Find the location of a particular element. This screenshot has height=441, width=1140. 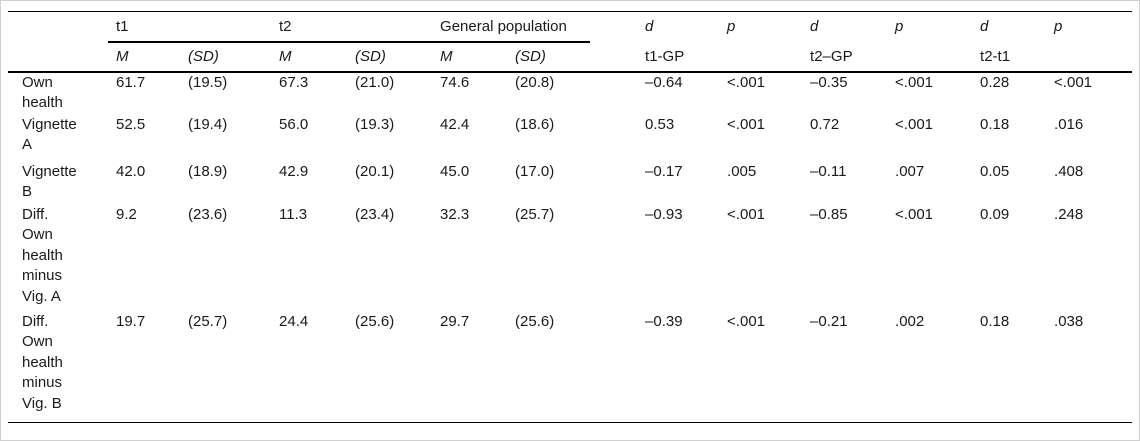

cell-d-t1-gp: –0.93 is located at coordinates (664, 214).